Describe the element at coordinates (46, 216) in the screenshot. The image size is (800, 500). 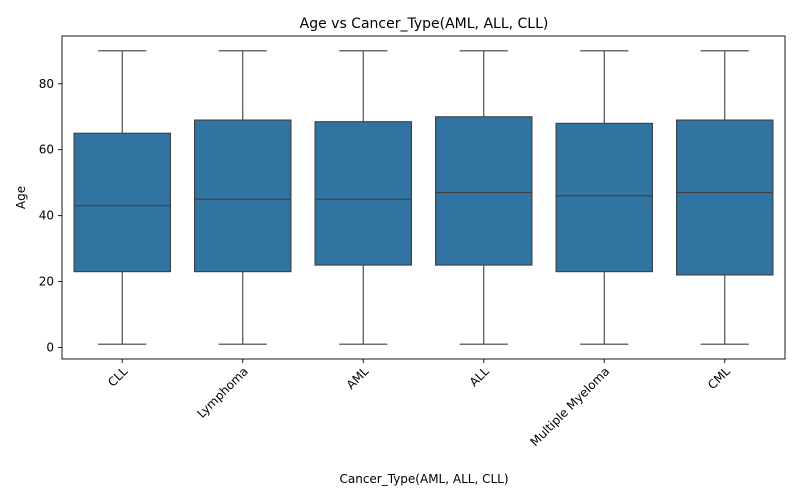
I see `y-tick-label: 40` at that location.